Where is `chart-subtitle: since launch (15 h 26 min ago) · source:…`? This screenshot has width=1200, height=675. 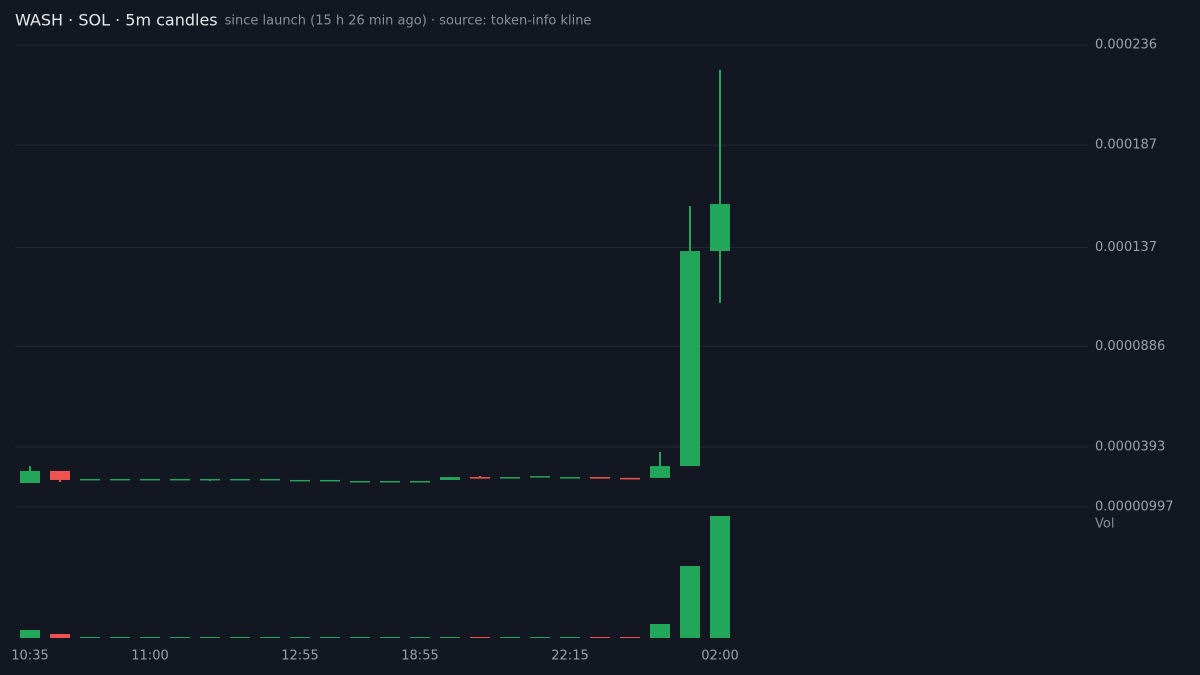
chart-subtitle: since launch (15 h 26 min ago) · source:… is located at coordinates (408, 21).